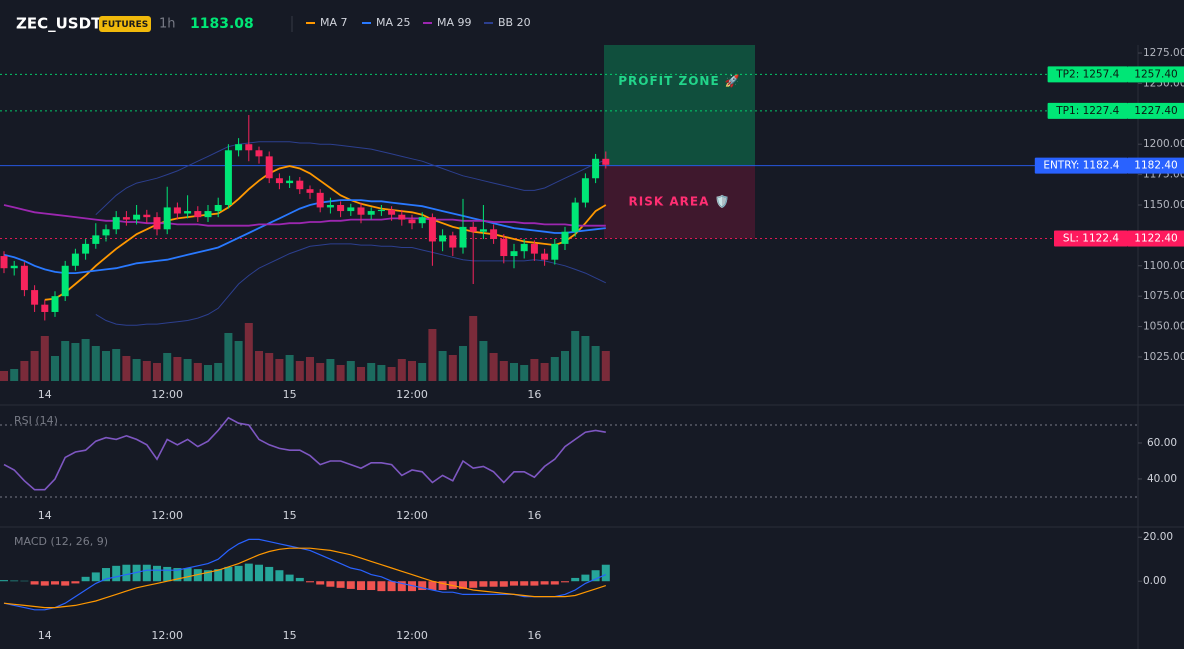  What do you see at coordinates (45, 635) in the screenshot?
I see `x-tick-label: 14` at bounding box center [45, 635].